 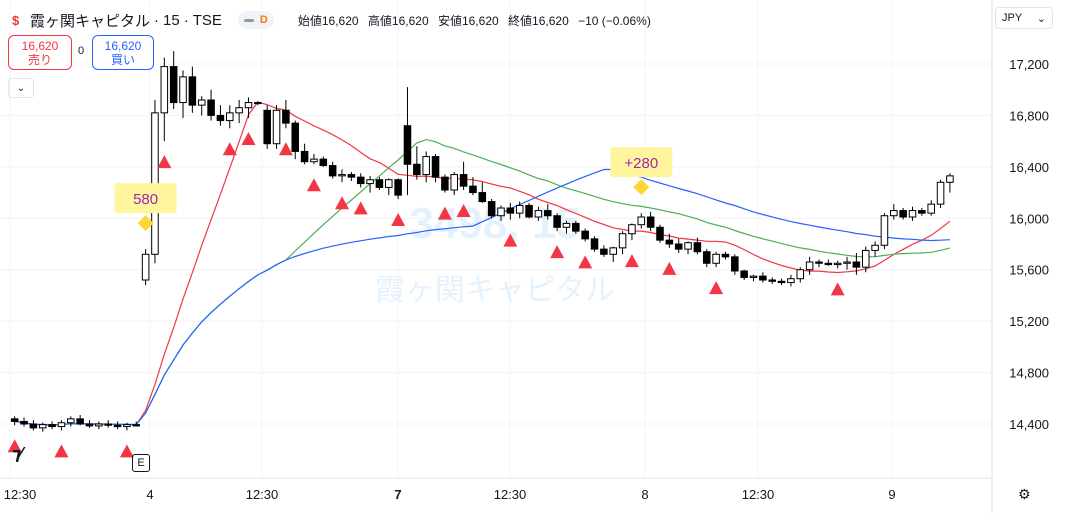 What do you see at coordinates (123, 52) in the screenshot?
I see `buy-button: 16,620 買い` at bounding box center [123, 52].